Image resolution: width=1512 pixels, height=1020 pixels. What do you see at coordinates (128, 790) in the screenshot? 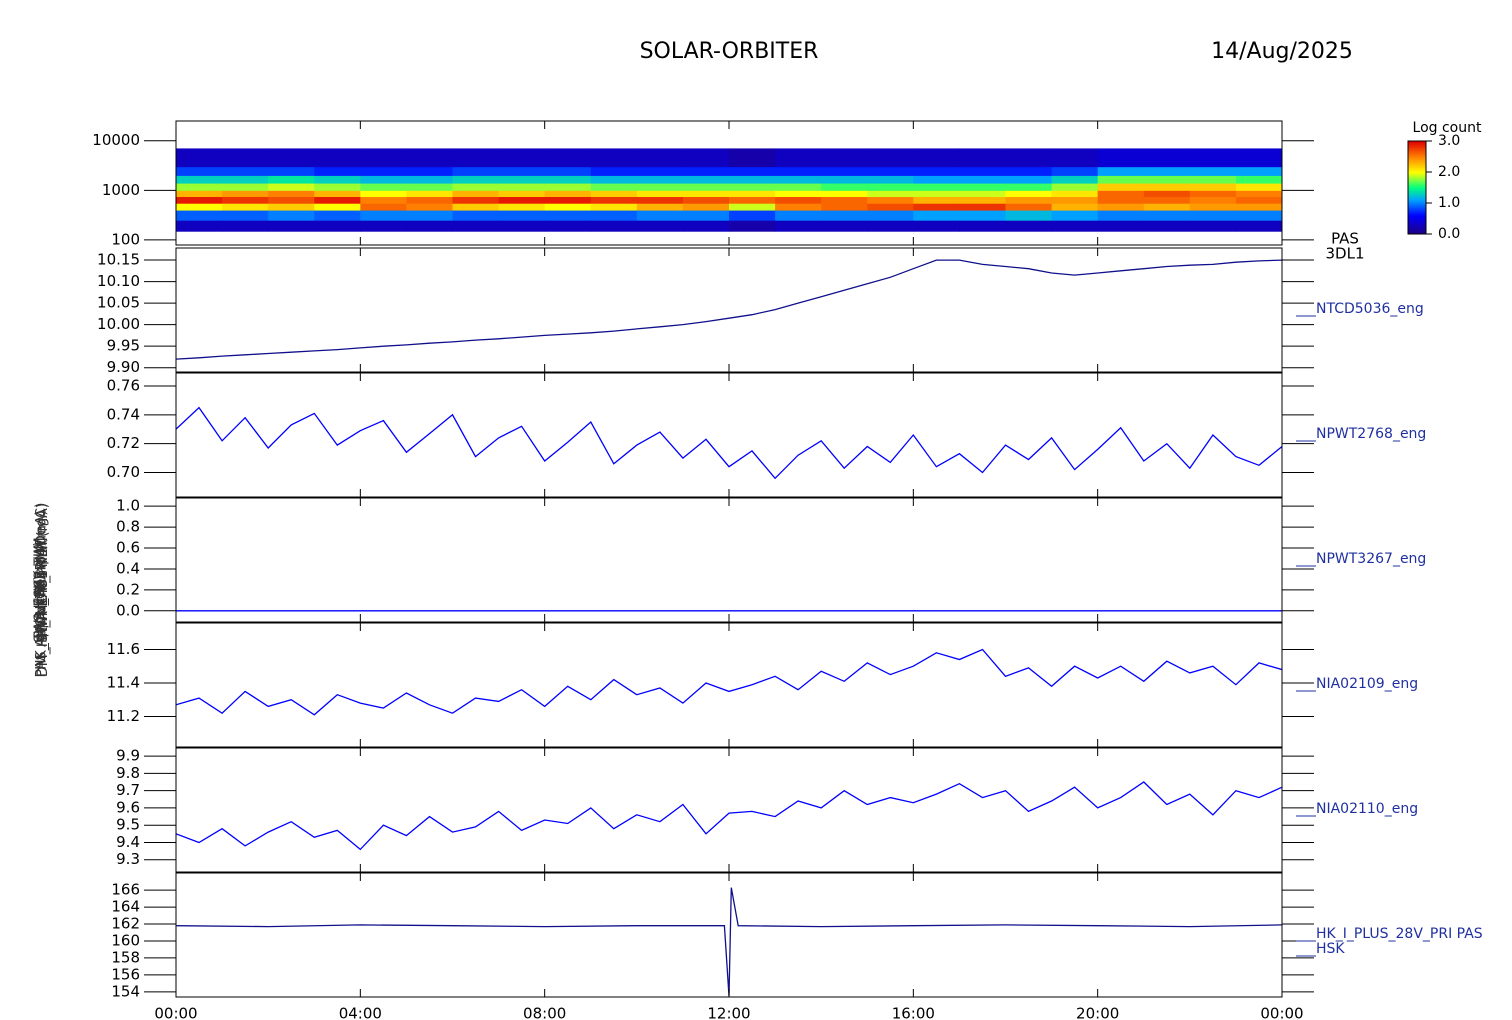
I see `y-tick-label: 9.7` at bounding box center [128, 790].